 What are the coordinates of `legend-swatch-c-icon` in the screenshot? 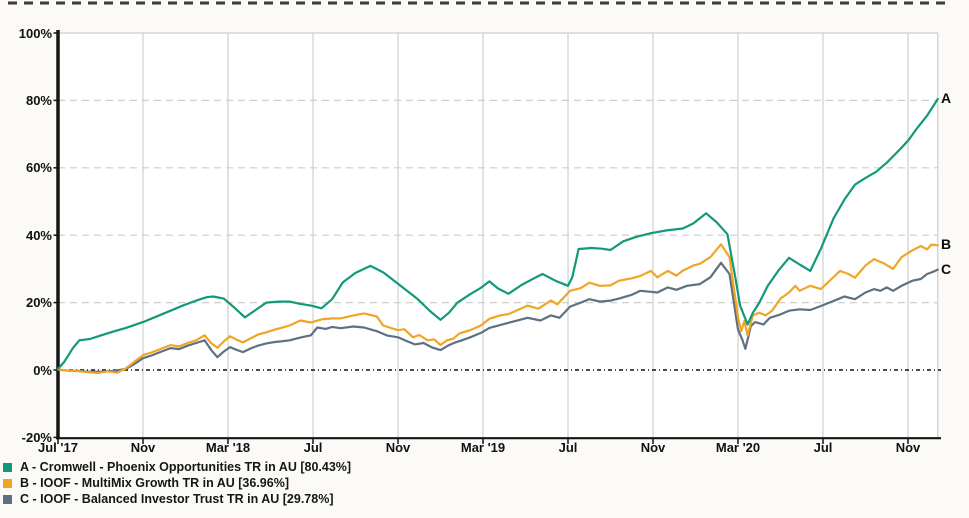 It's located at (7, 499).